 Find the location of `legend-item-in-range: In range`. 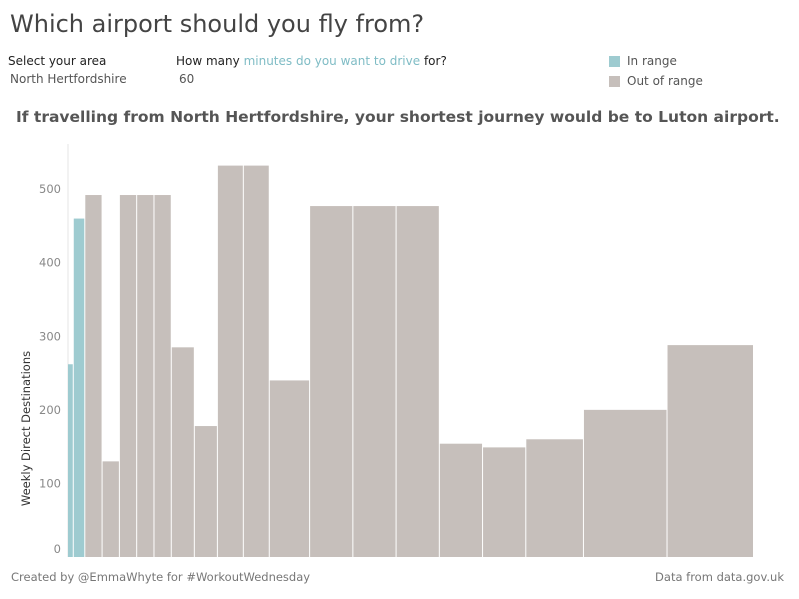

legend-item-in-range: In range is located at coordinates (643, 61).